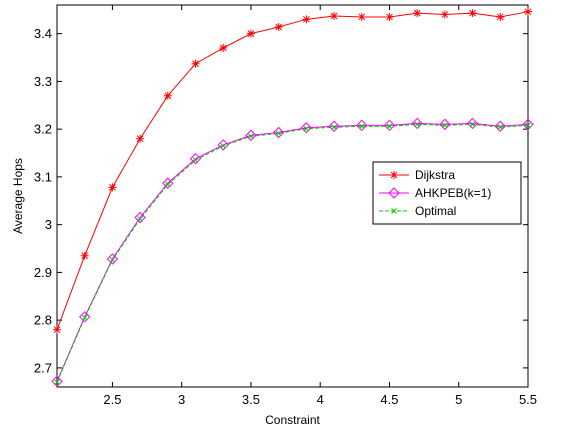 This screenshot has width=567, height=435. I want to click on y-tick-label: 3.4, so click(43, 33).